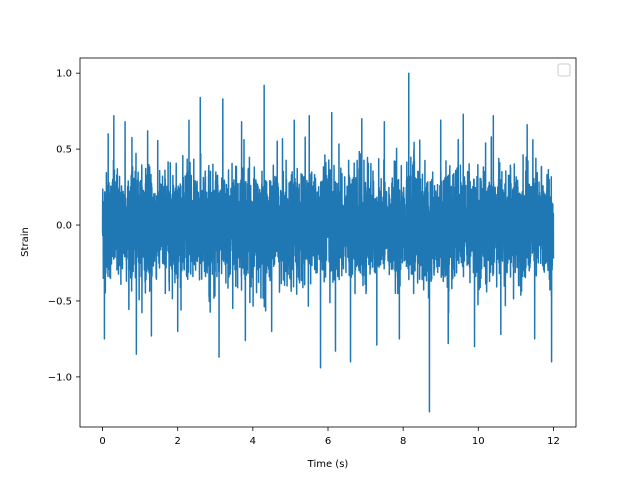  I want to click on y-tick-label: 0.5, so click(64, 150).